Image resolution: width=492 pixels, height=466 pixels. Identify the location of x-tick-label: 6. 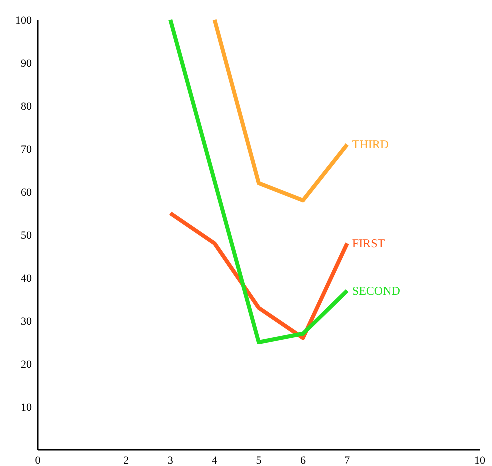
(303, 460).